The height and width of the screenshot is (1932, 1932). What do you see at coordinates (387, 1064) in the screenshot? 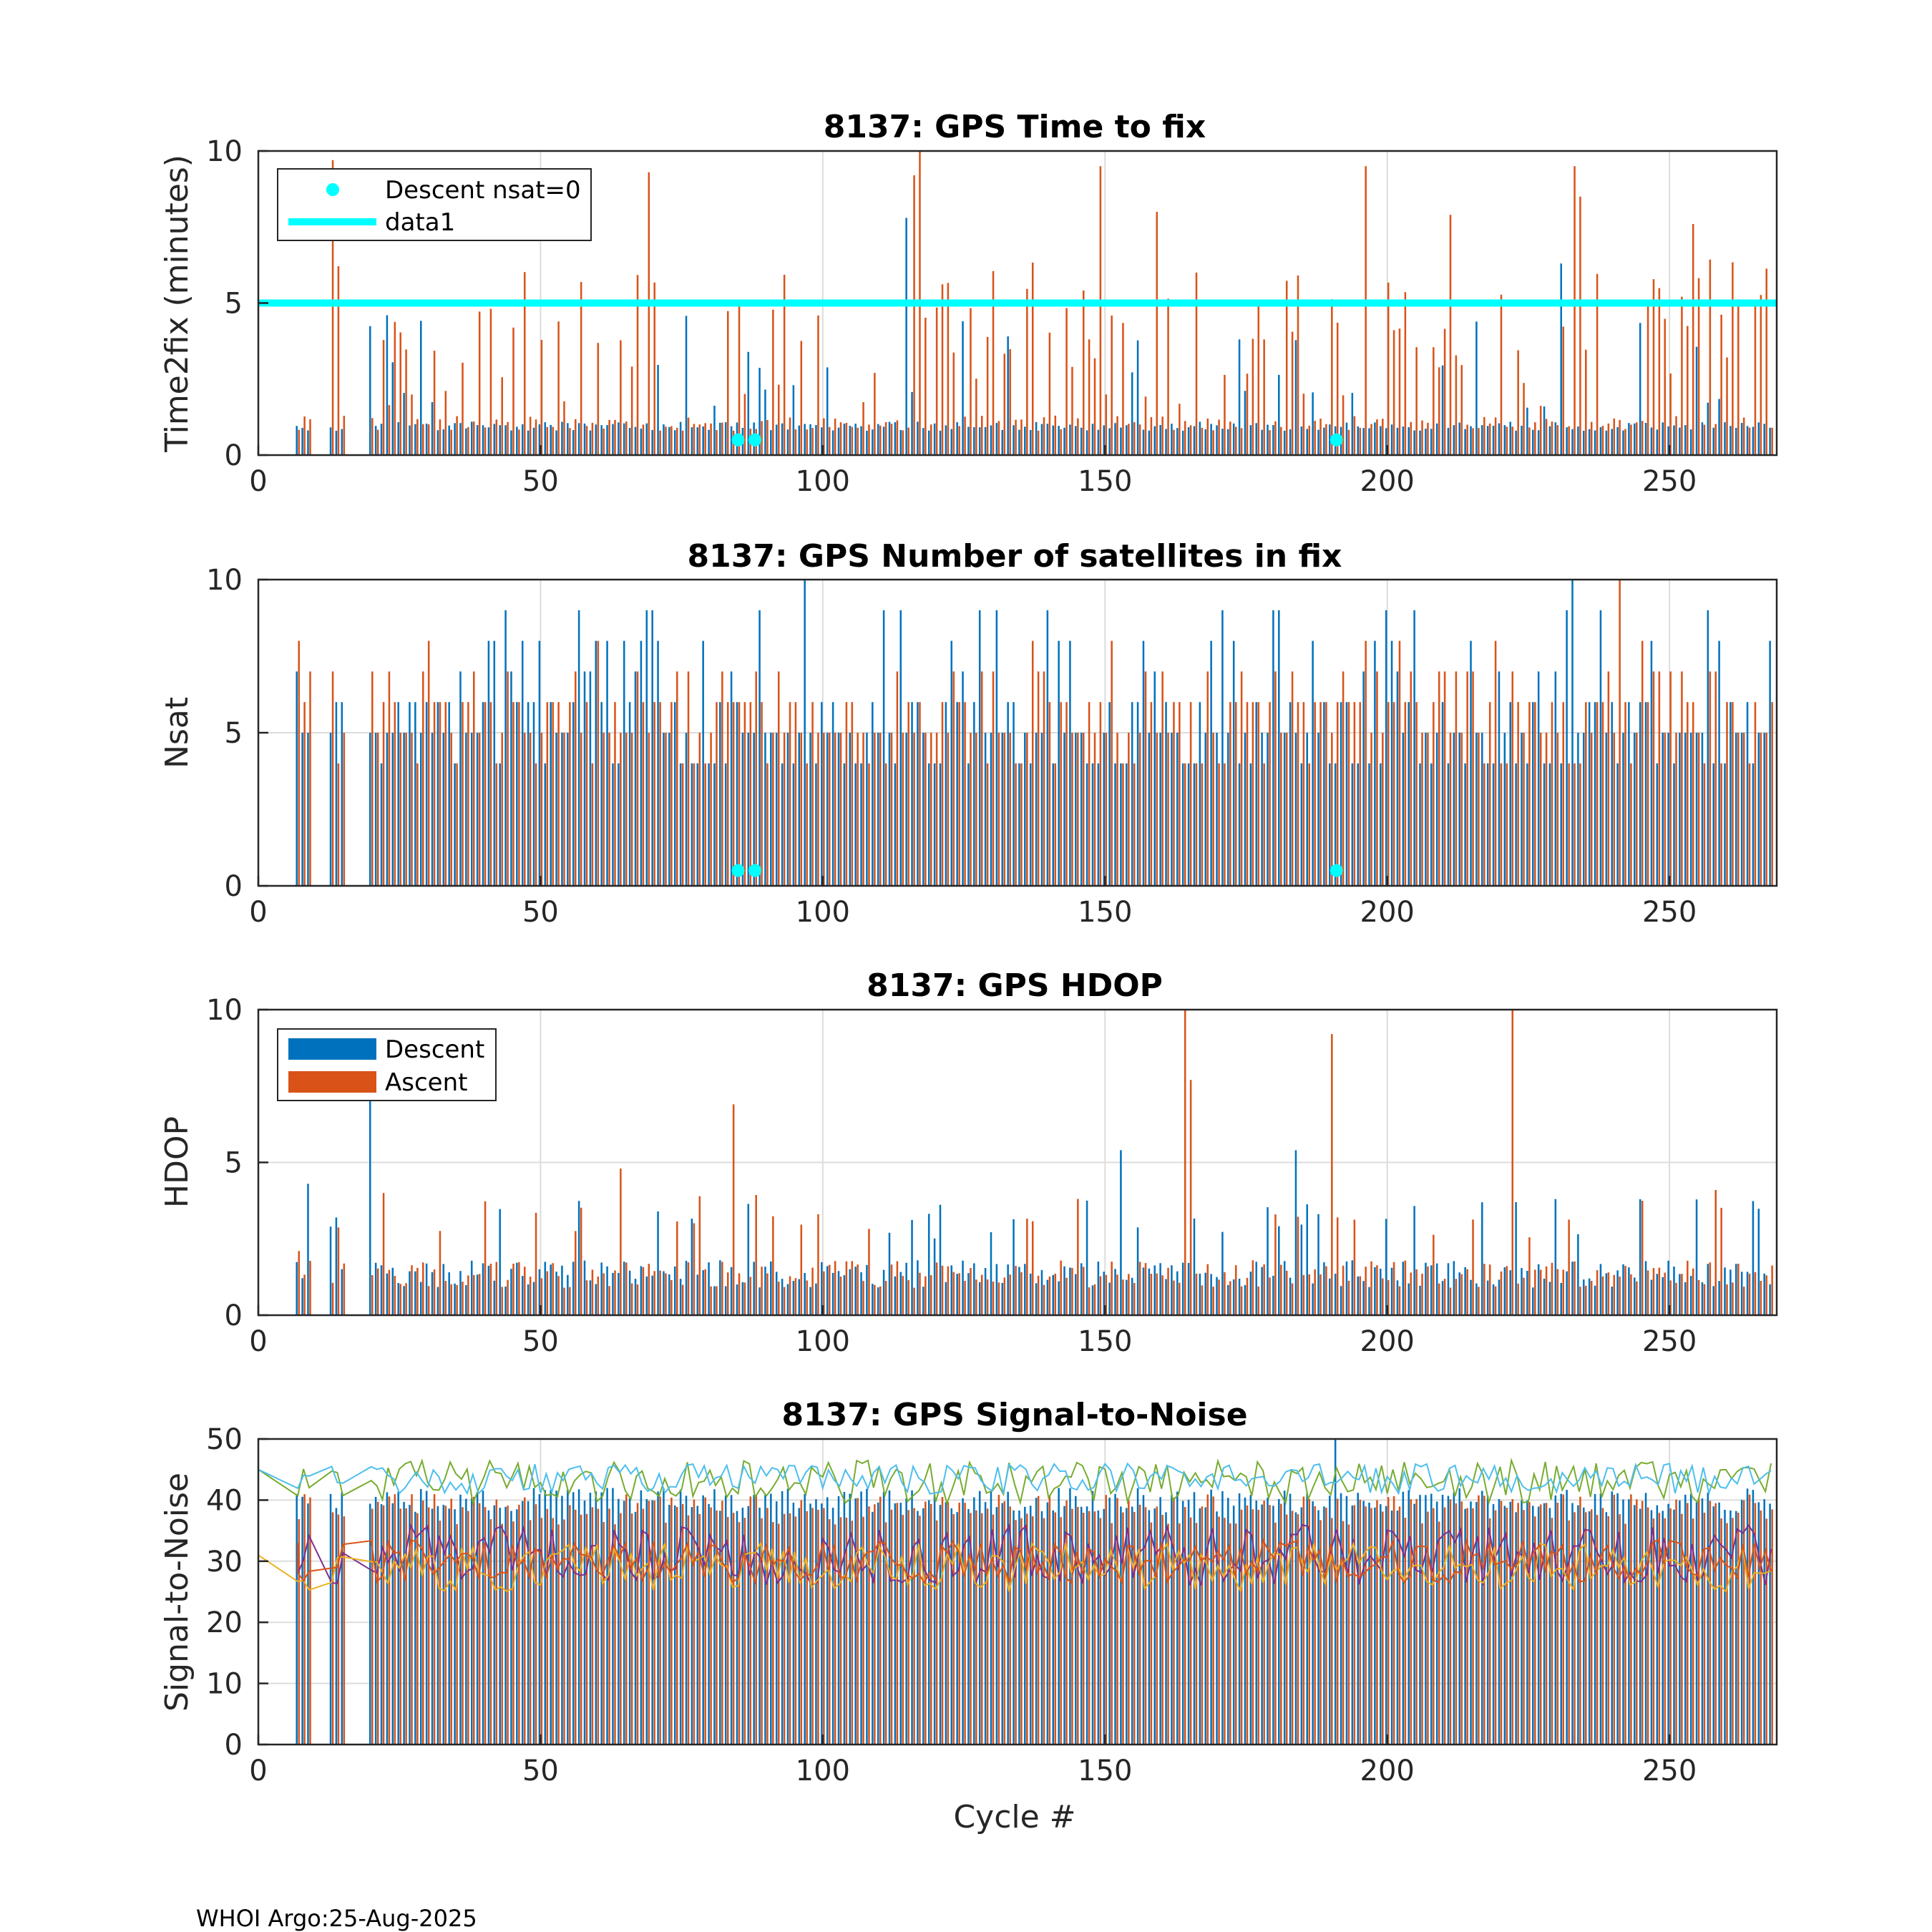
I see `legend: Descent Ascent` at bounding box center [387, 1064].